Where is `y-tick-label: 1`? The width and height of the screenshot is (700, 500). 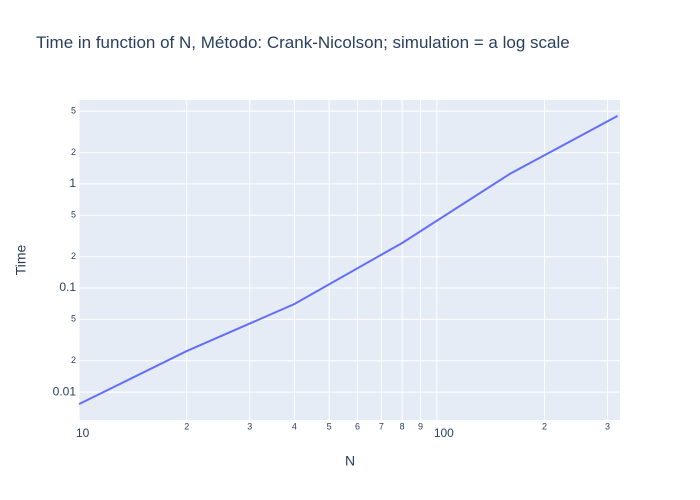
y-tick-label: 1 is located at coordinates (72, 183).